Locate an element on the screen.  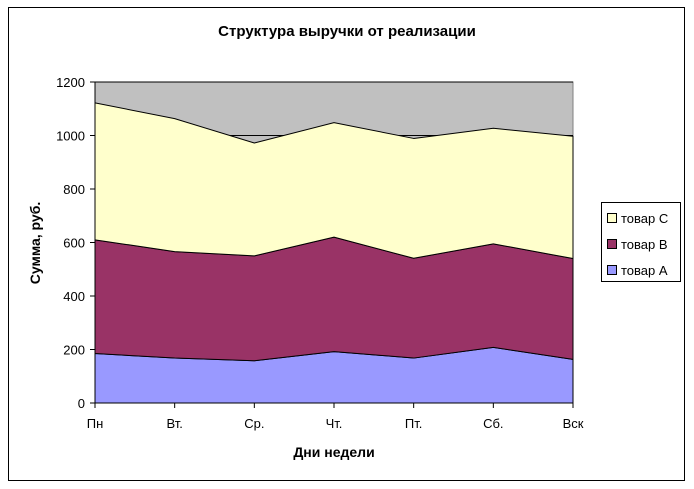
legend-item: товар C is located at coordinates (637, 218).